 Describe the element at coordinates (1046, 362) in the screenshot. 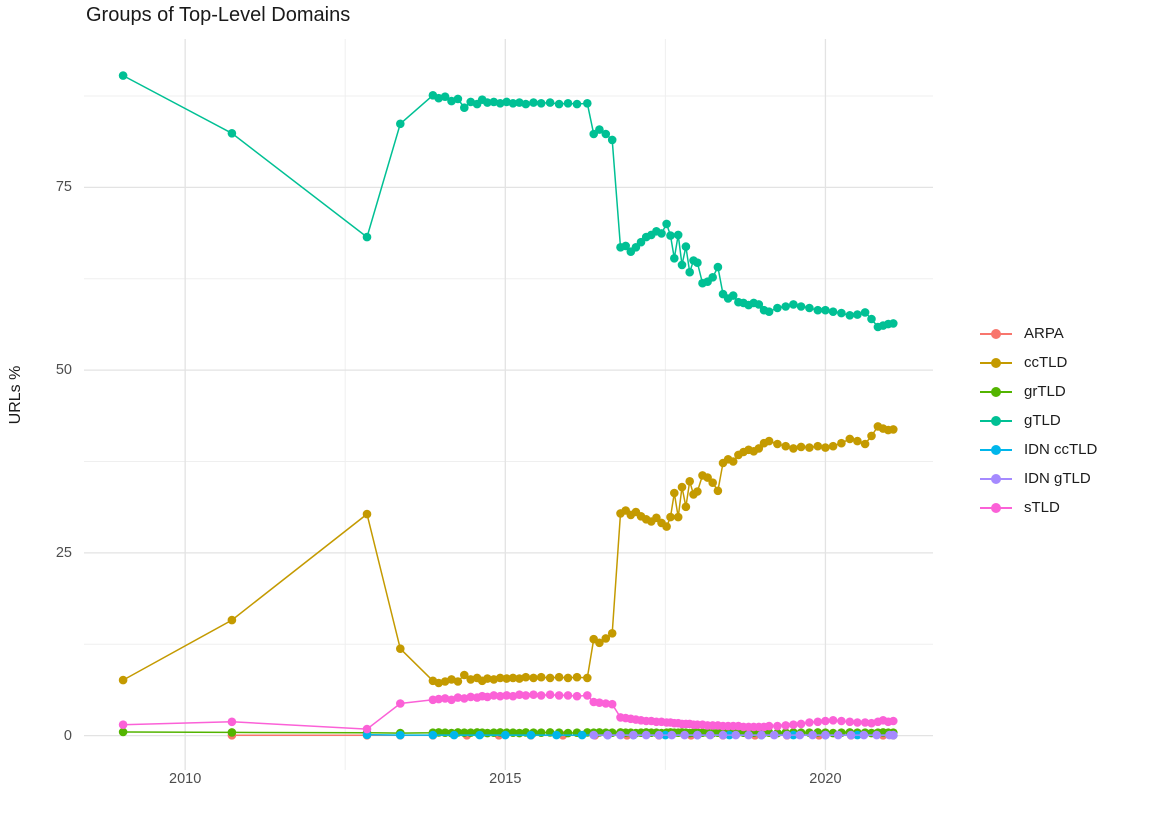

I see `legend-label: ccTLD` at that location.